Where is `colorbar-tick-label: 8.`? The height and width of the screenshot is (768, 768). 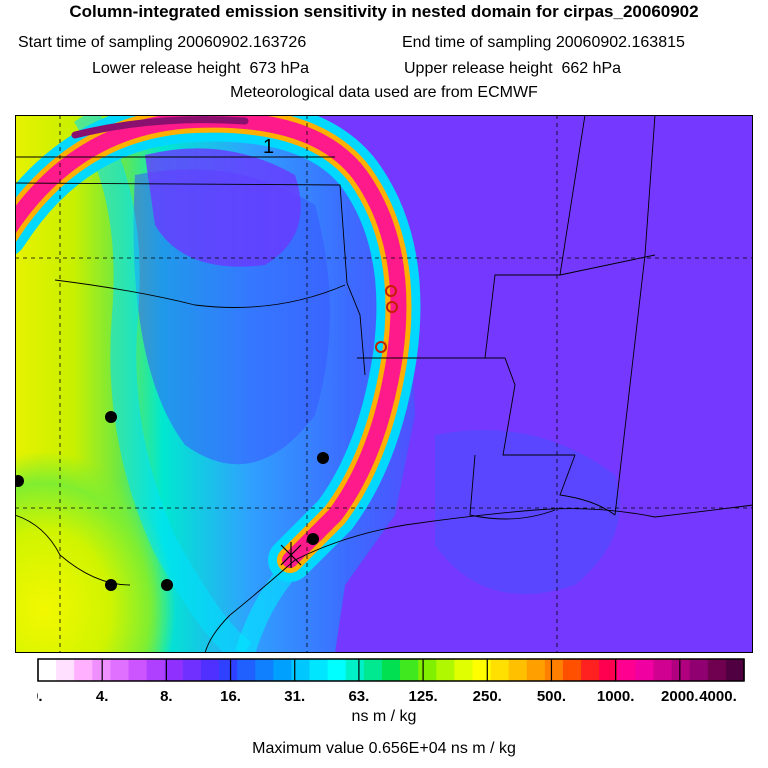
colorbar-tick-label: 8. is located at coordinates (166, 696).